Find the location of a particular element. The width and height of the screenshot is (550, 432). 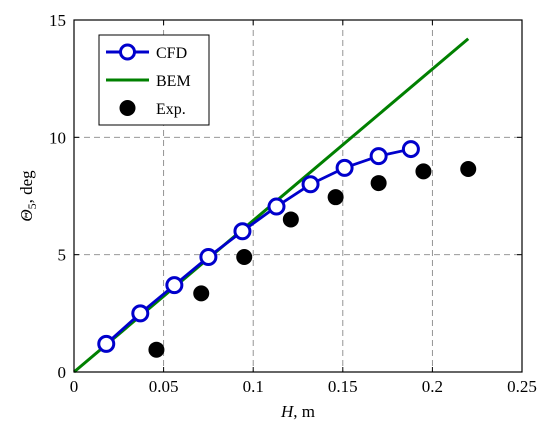

y-axis-subscript: 5 is located at coordinates (32, 206).